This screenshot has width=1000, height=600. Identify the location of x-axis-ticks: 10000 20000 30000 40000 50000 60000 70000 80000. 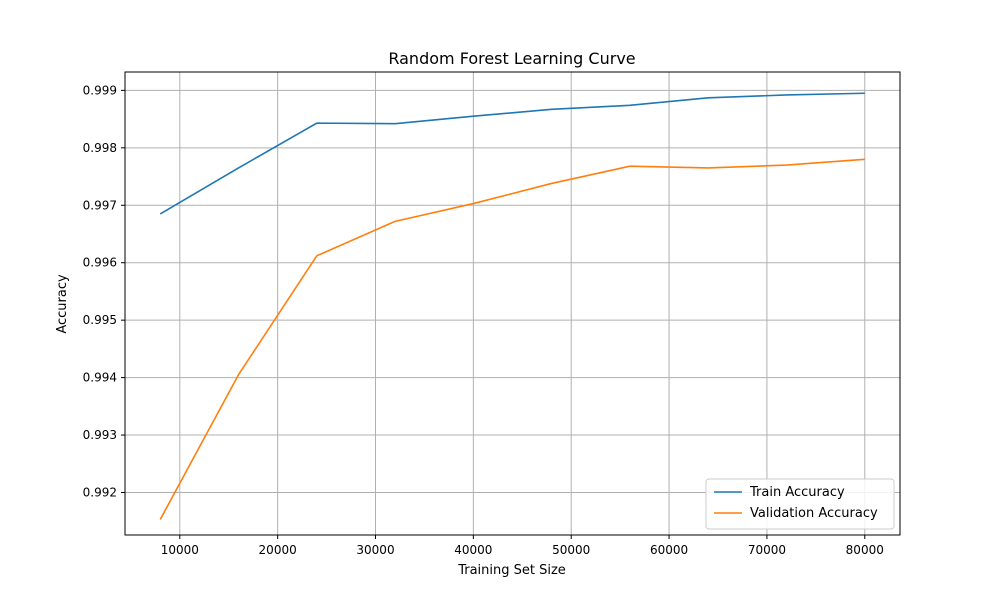
(522, 546).